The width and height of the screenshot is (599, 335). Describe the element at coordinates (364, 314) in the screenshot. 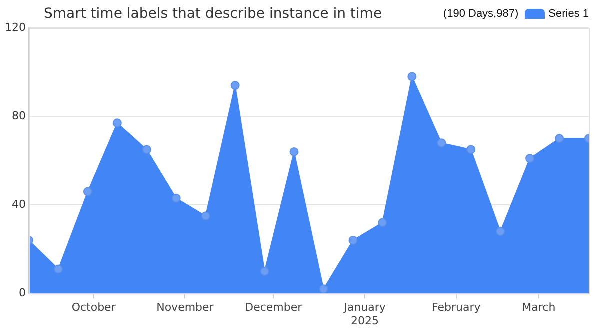

I see `x-tick-label: January 2025` at that location.